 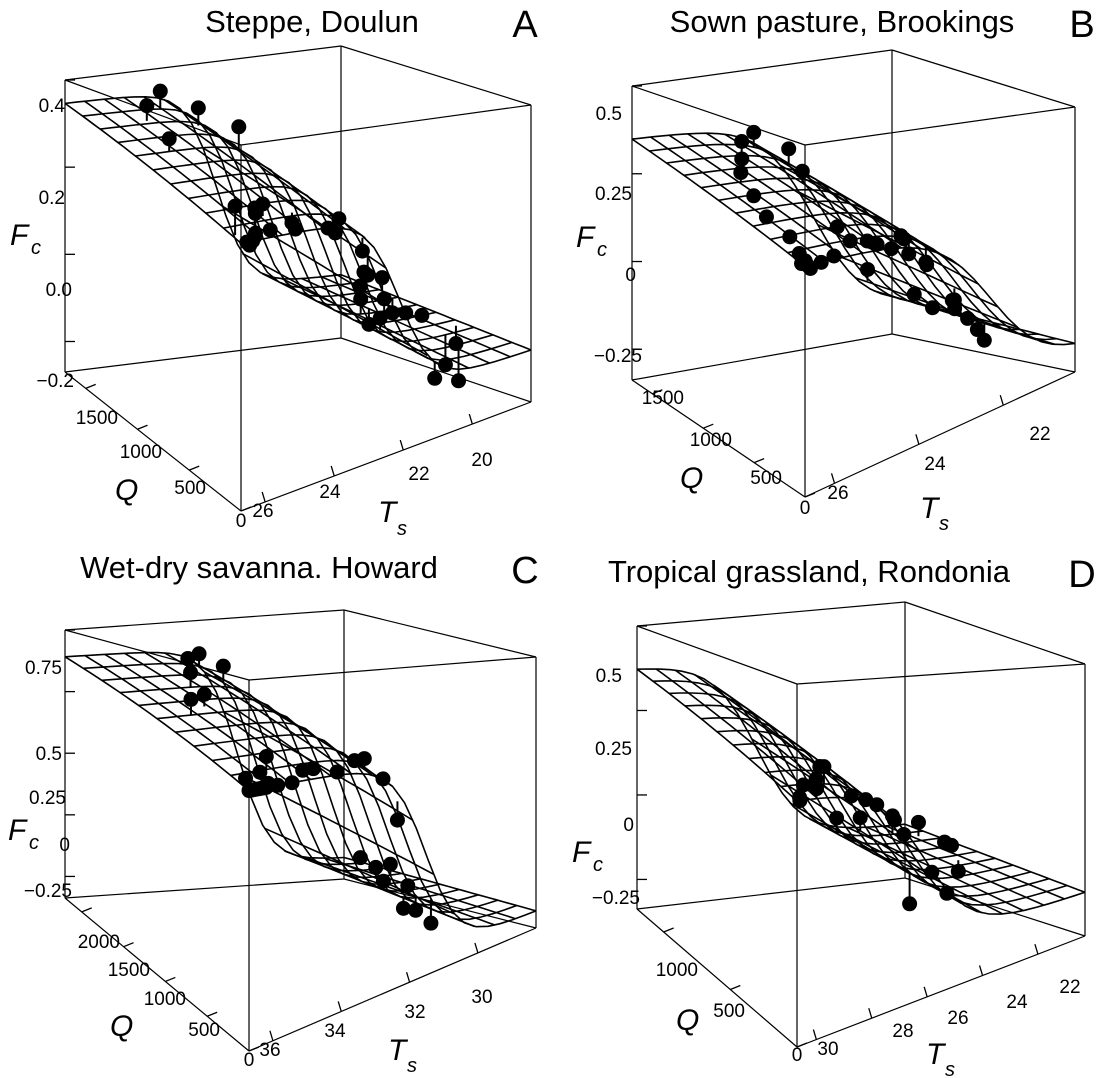 What do you see at coordinates (48, 891) in the screenshot?
I see `panel-c-f-tick: −0.25` at bounding box center [48, 891].